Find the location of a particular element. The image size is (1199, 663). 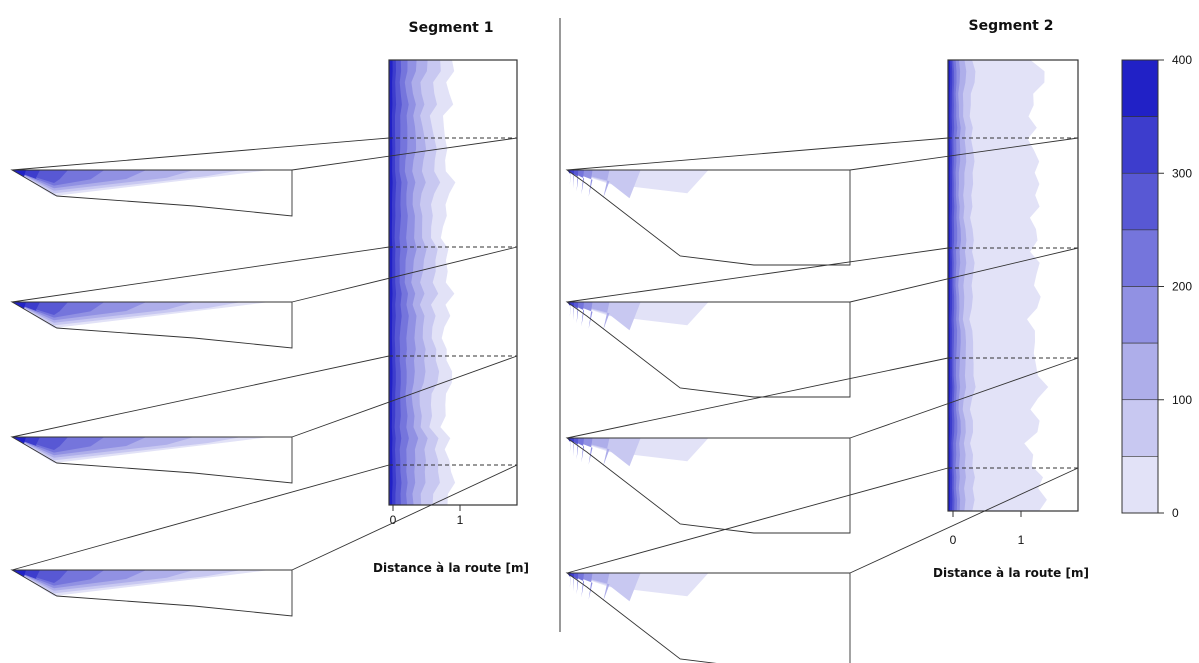

segment-2-connector-3-b is located at coordinates (964, 398).